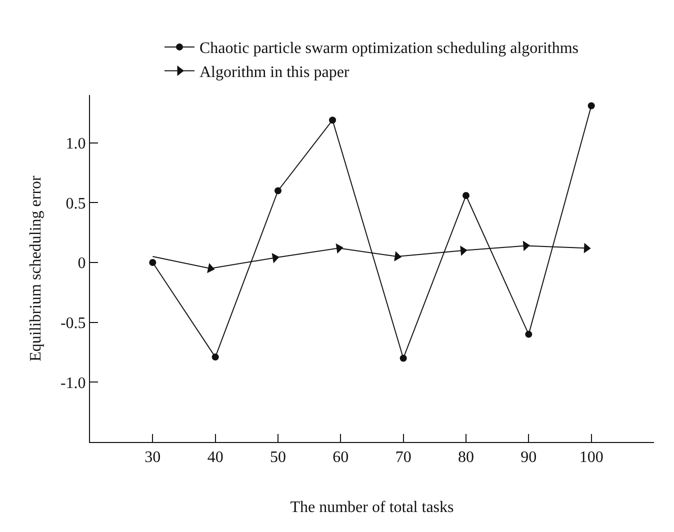 This screenshot has width=674, height=532. I want to click on x-tick-label: 70, so click(403, 457).